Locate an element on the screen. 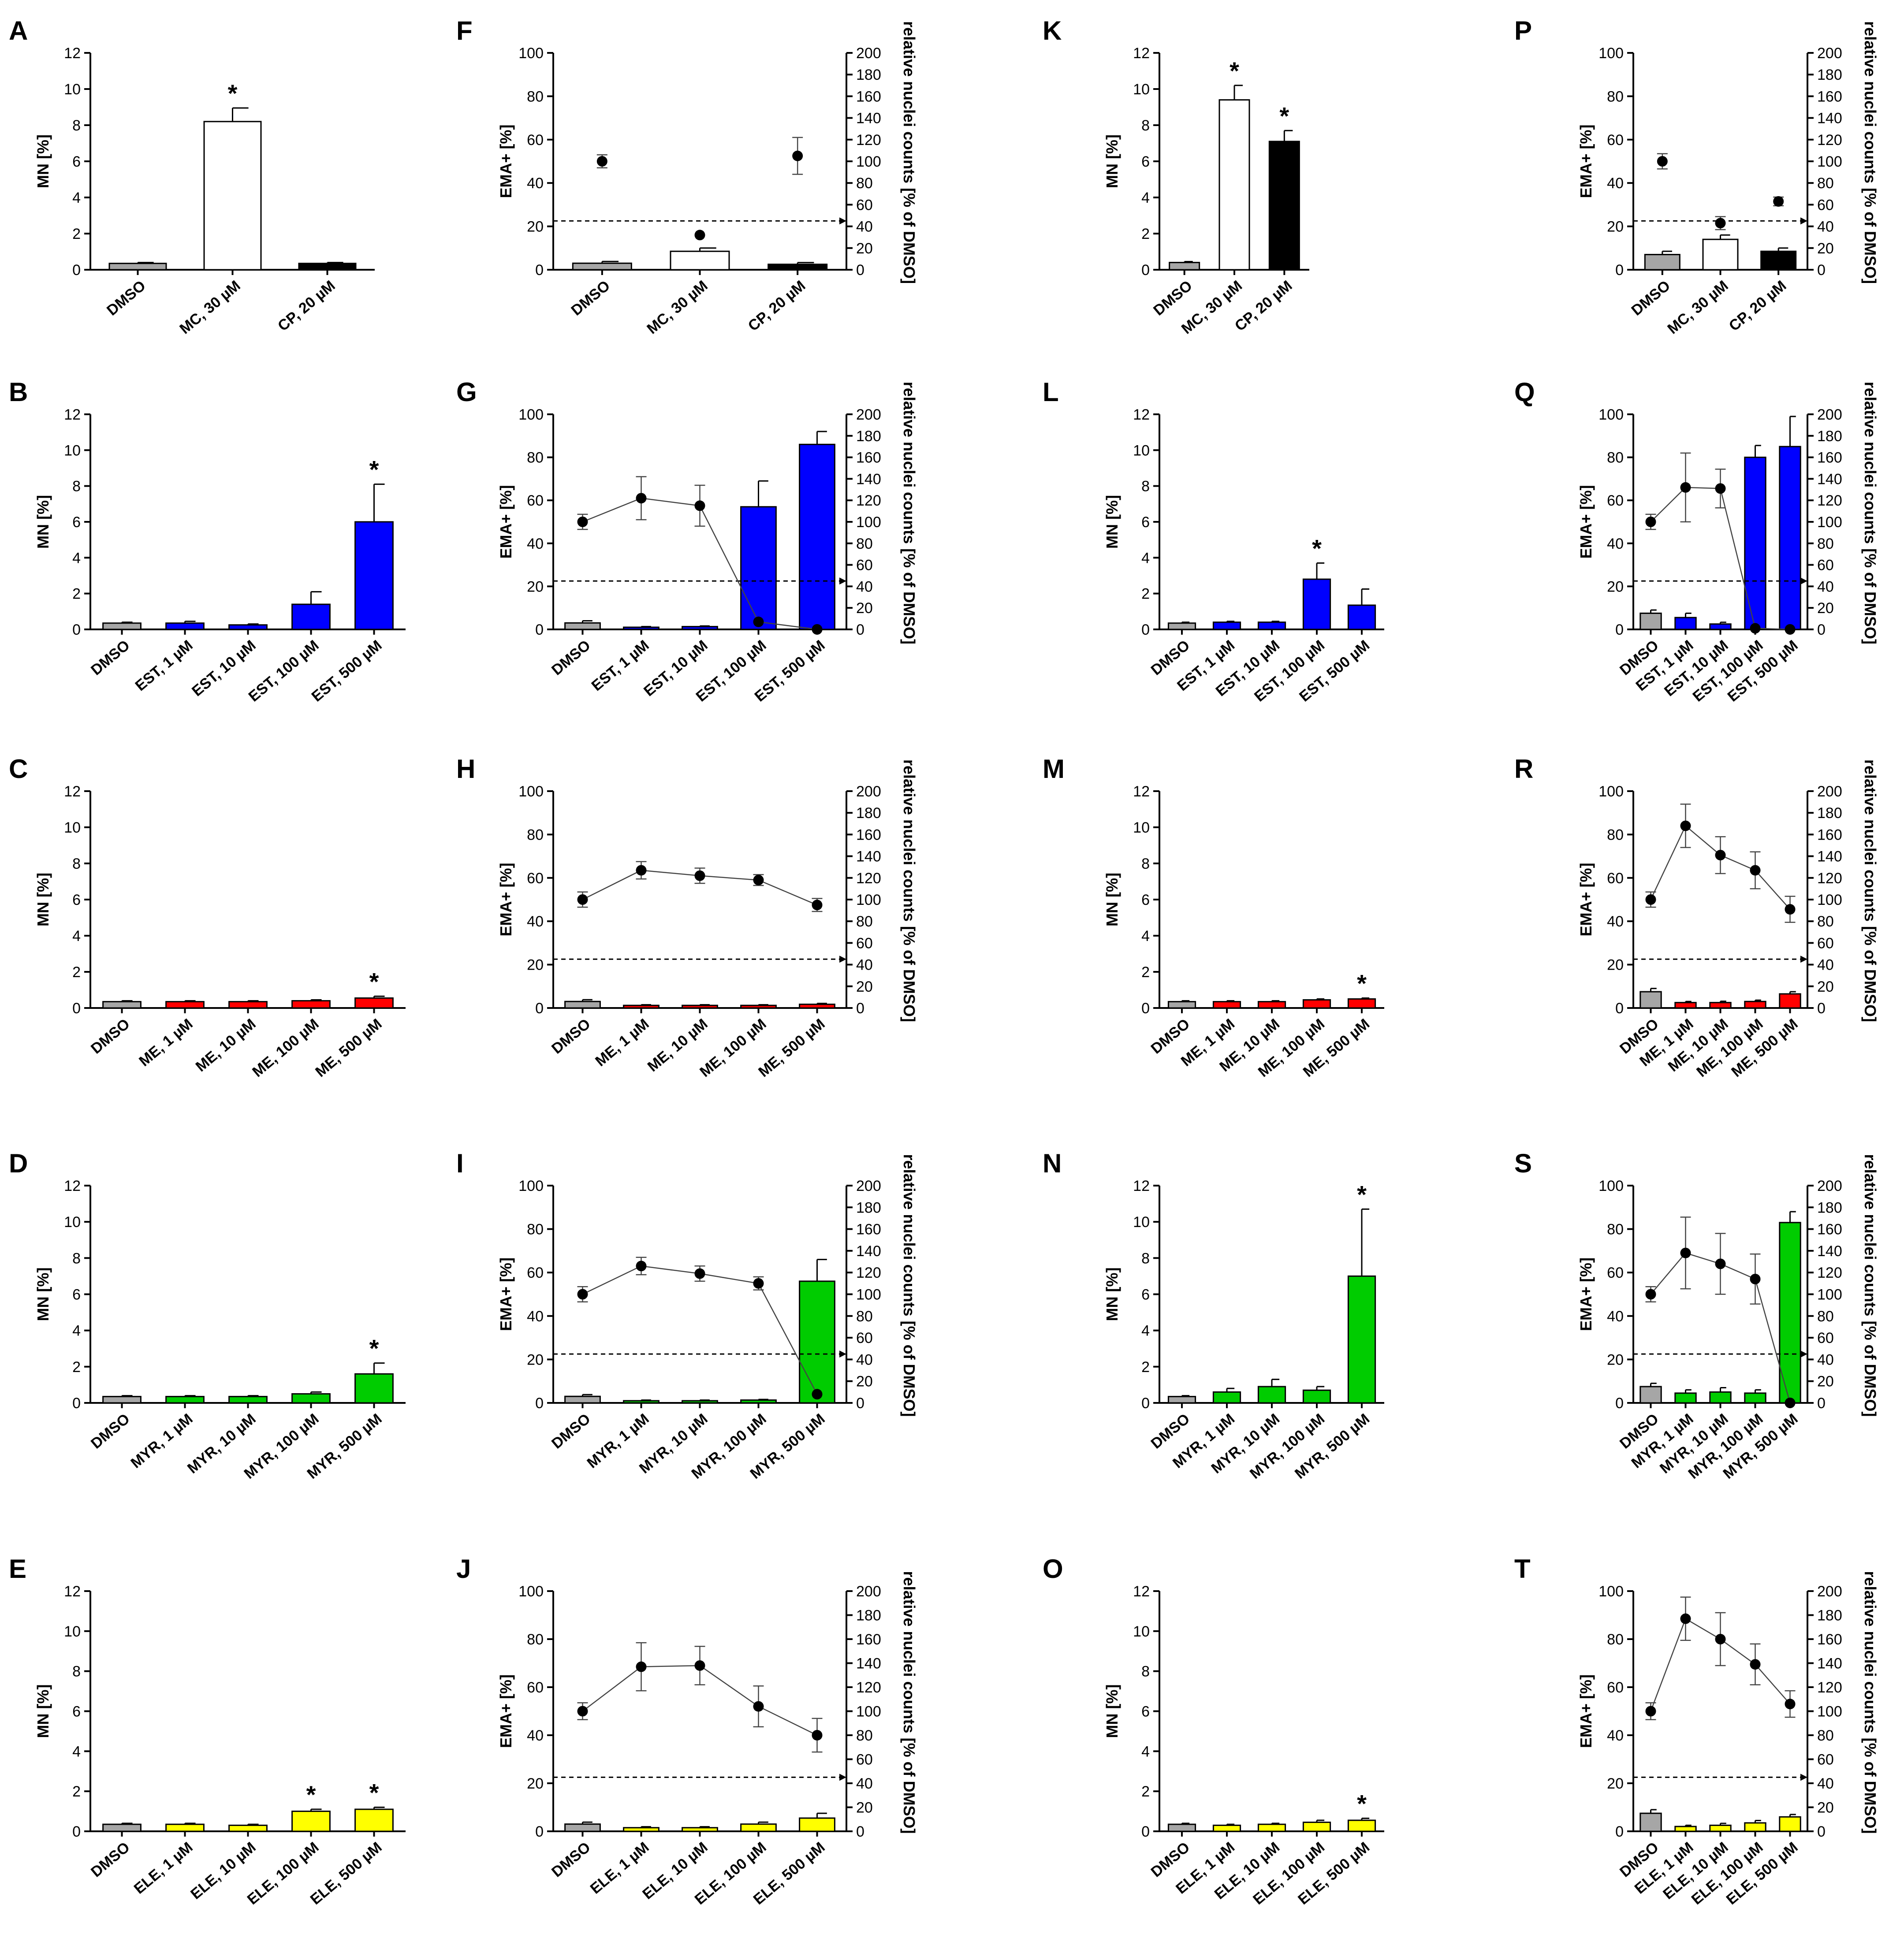 The image size is (1904, 1934). panel-label: B is located at coordinates (18, 392).